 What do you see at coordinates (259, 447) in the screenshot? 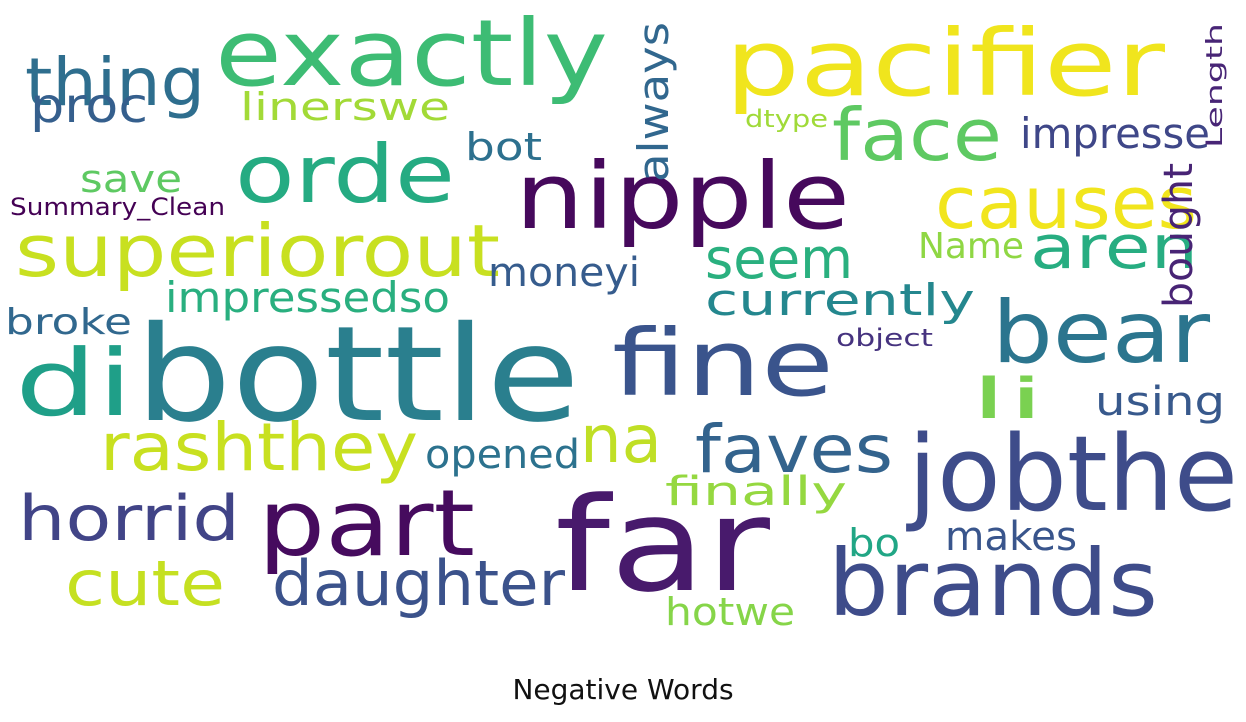
I see `word-rashthey: rashthey` at bounding box center [259, 447].